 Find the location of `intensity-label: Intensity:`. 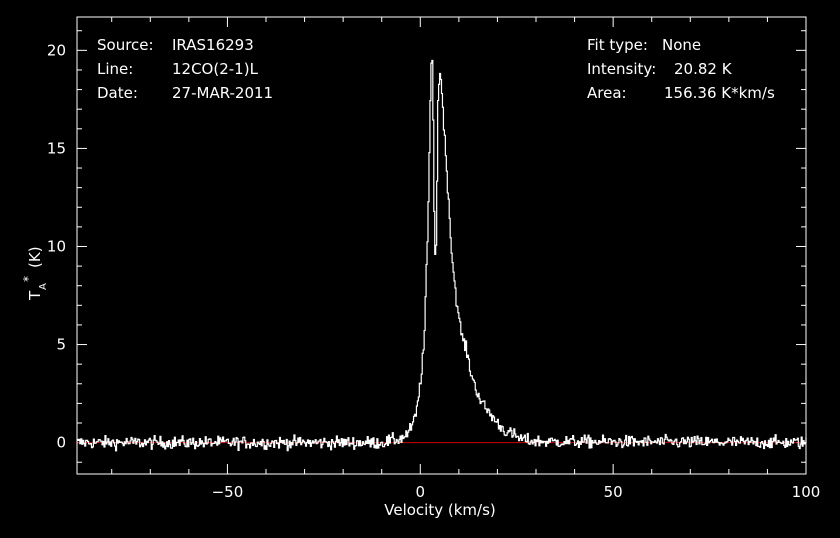

intensity-label: Intensity: is located at coordinates (621, 69).